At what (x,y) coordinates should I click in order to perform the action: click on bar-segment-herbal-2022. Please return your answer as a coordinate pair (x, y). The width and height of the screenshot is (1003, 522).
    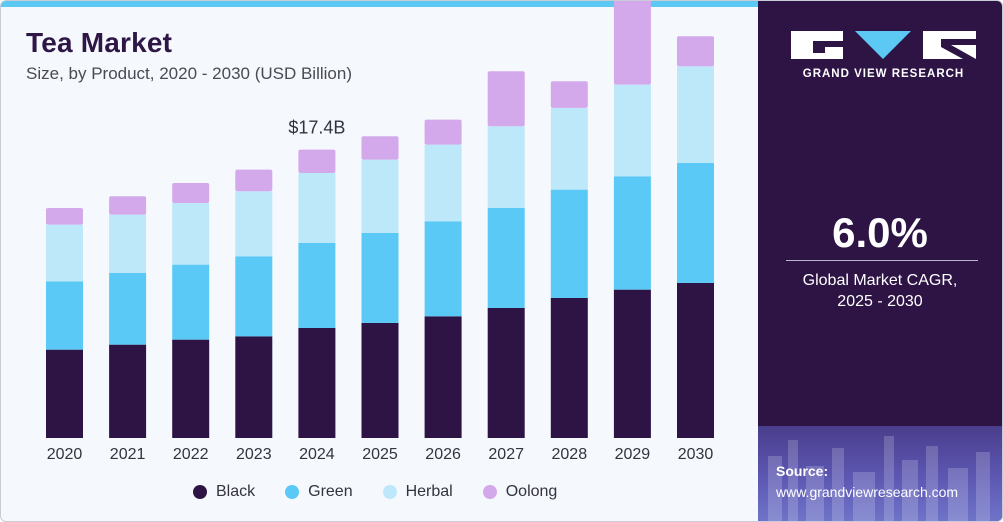
    Looking at the image, I should click on (191, 233).